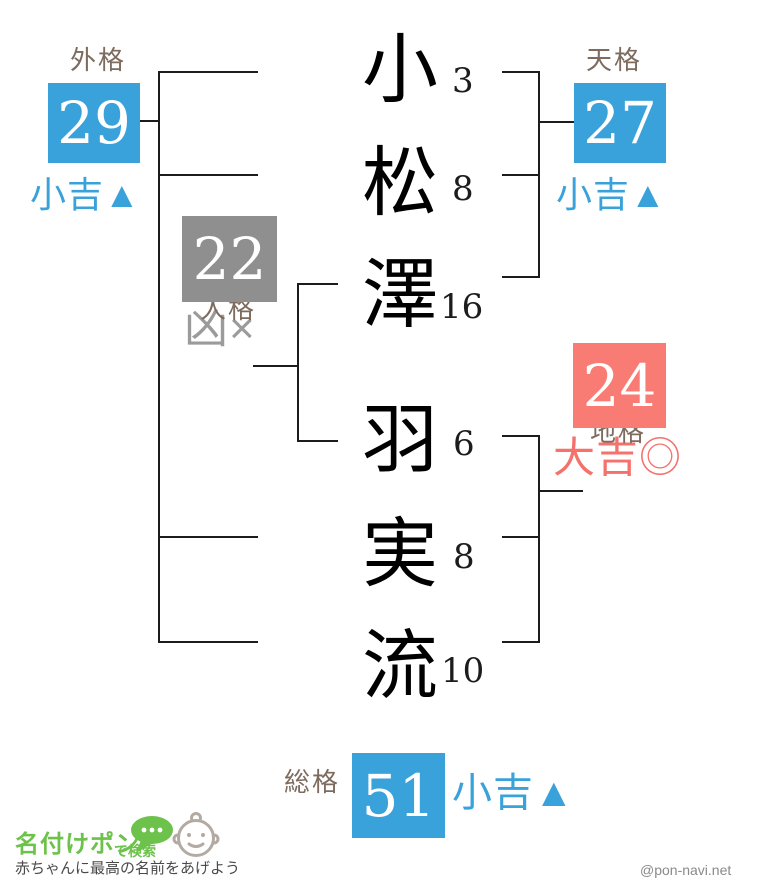  What do you see at coordinates (98, 60) in the screenshot?
I see `gaikaku-label: 外格` at bounding box center [98, 60].